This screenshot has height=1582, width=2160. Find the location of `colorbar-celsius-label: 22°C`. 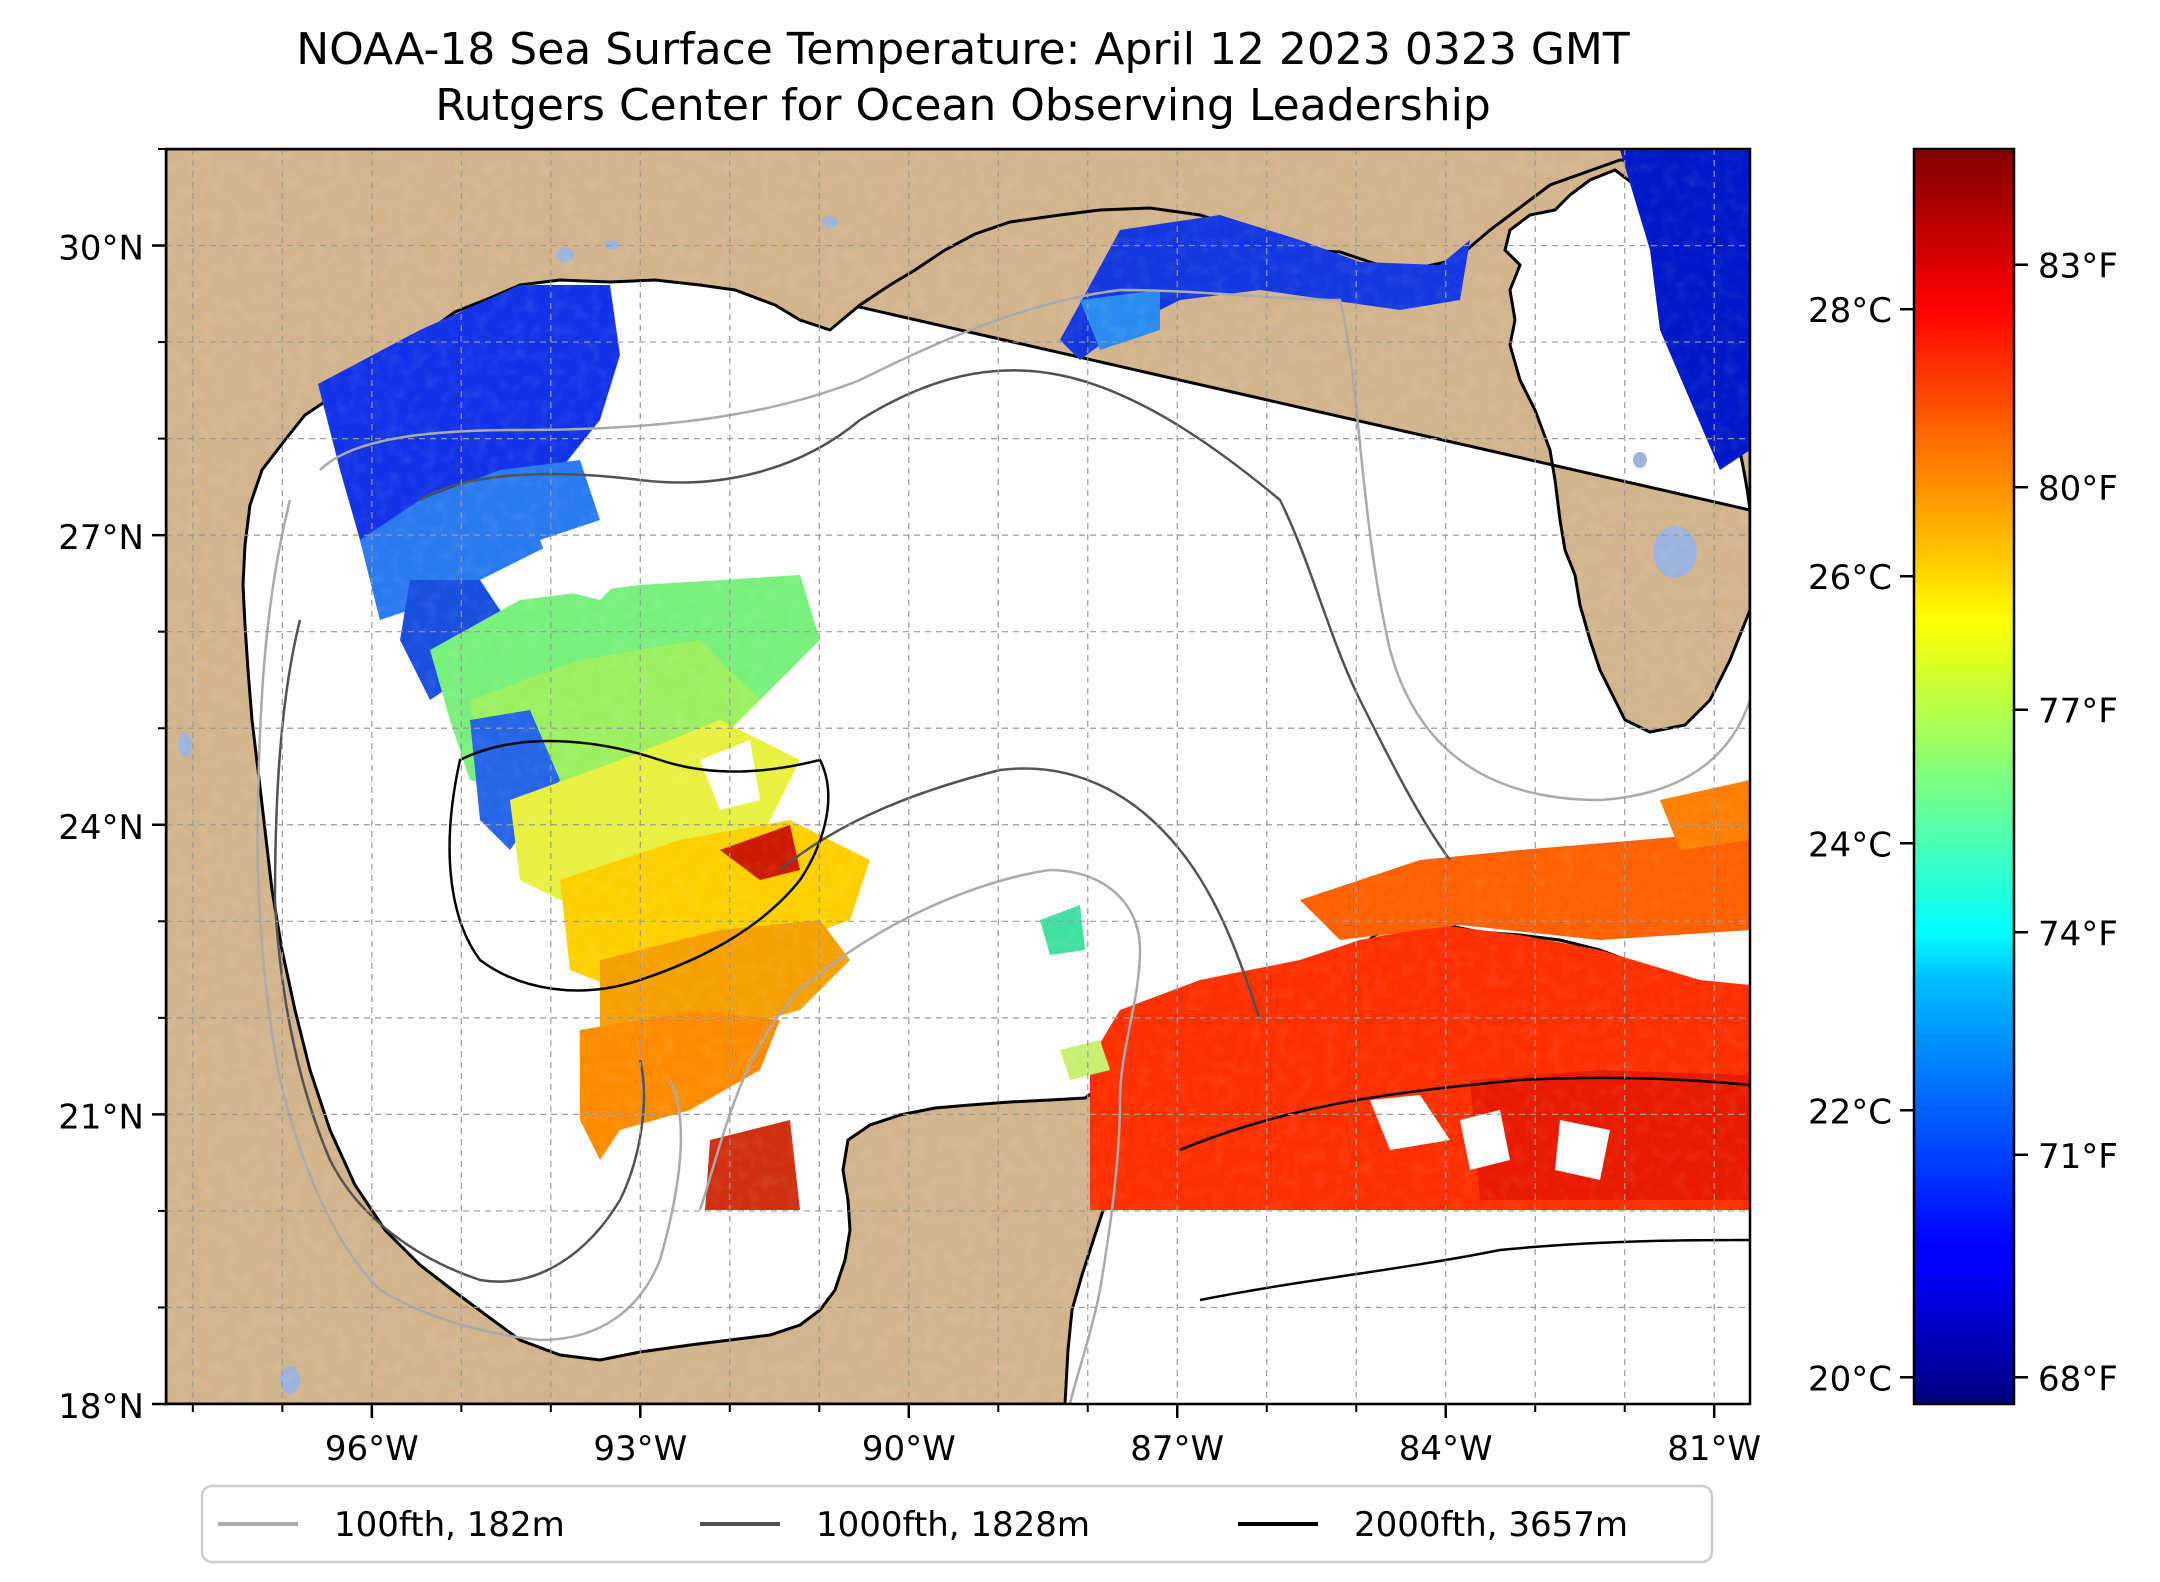

colorbar-celsius-label: 22°C is located at coordinates (1850, 1112).